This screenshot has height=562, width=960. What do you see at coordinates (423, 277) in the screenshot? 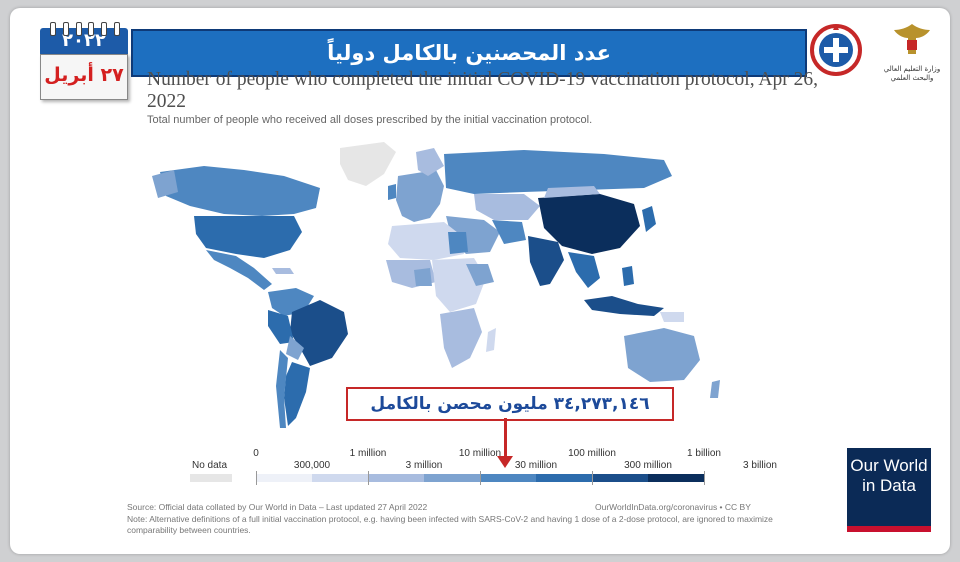
I see `region-nigeria` at bounding box center [423, 277].